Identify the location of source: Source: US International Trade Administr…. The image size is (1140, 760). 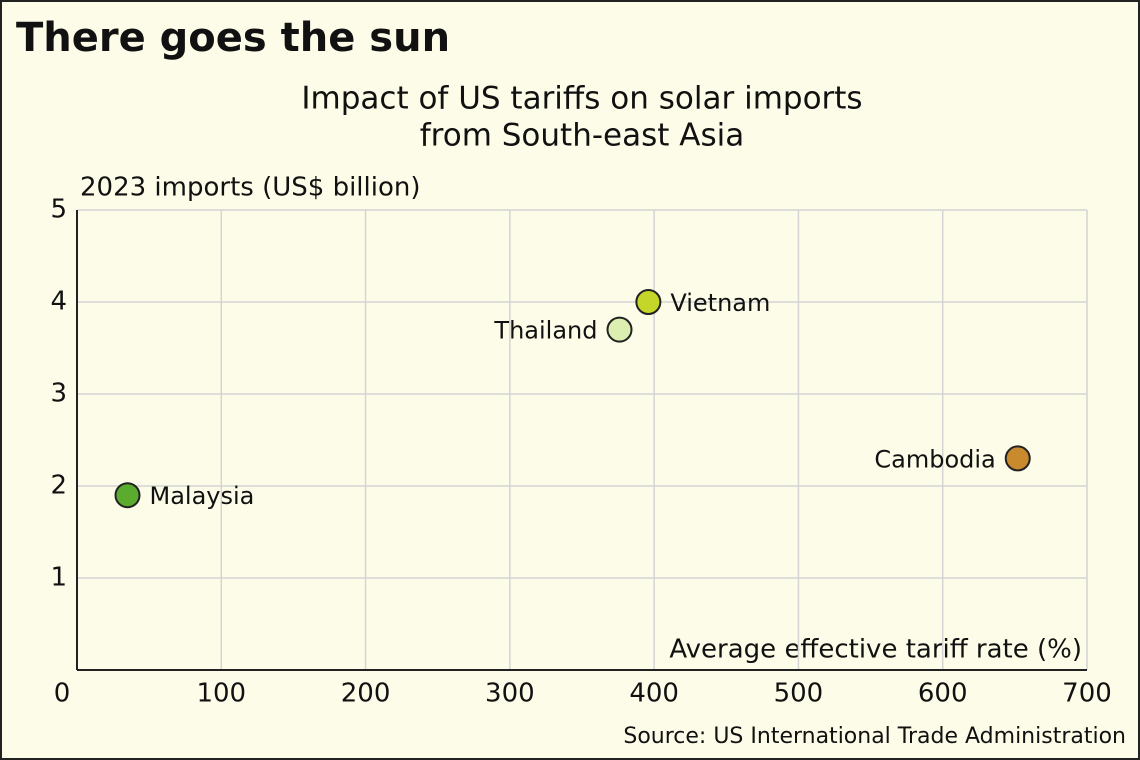
(874, 736).